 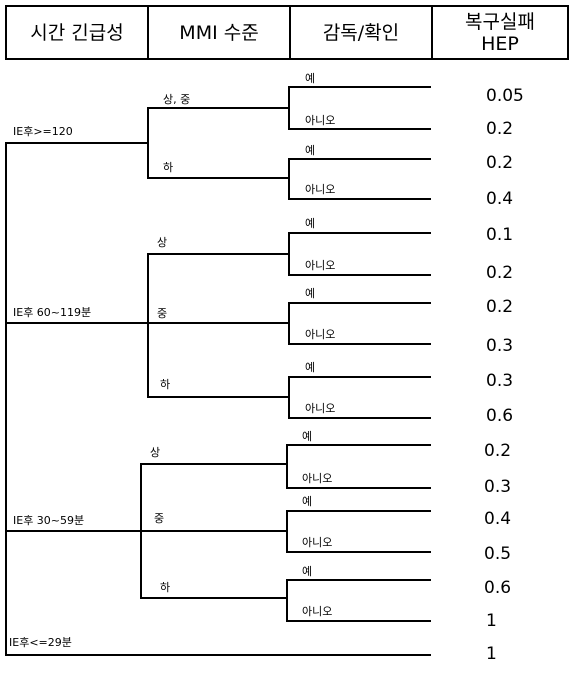 What do you see at coordinates (40, 642) in the screenshot?
I see `time-branch-label: IE후<=29분` at bounding box center [40, 642].